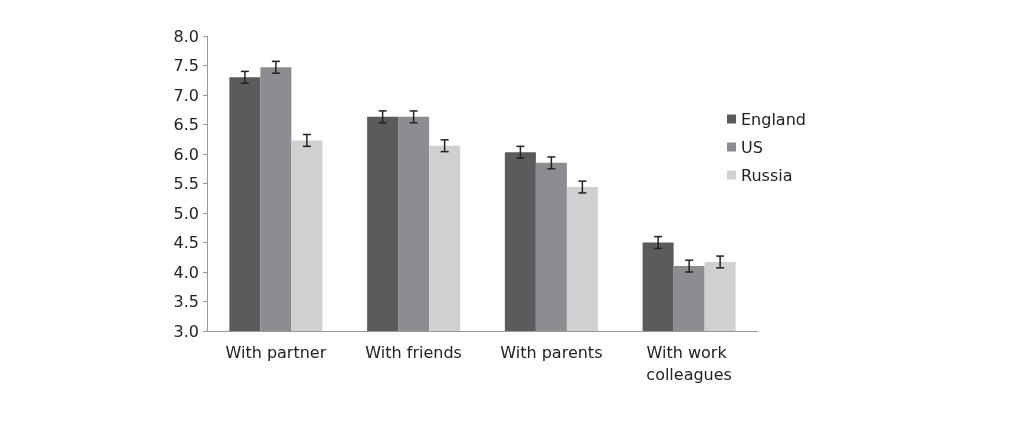  Describe the element at coordinates (773, 119) in the screenshot. I see `legend-label: England` at that location.